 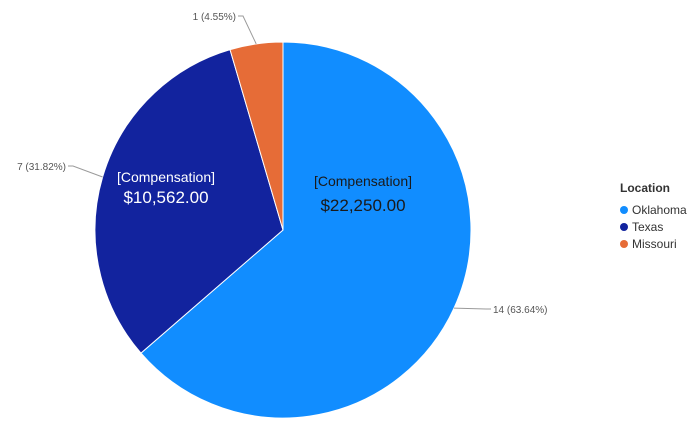 I want to click on legend: Location Oklahoma Texas Missouri, so click(x=653, y=216).